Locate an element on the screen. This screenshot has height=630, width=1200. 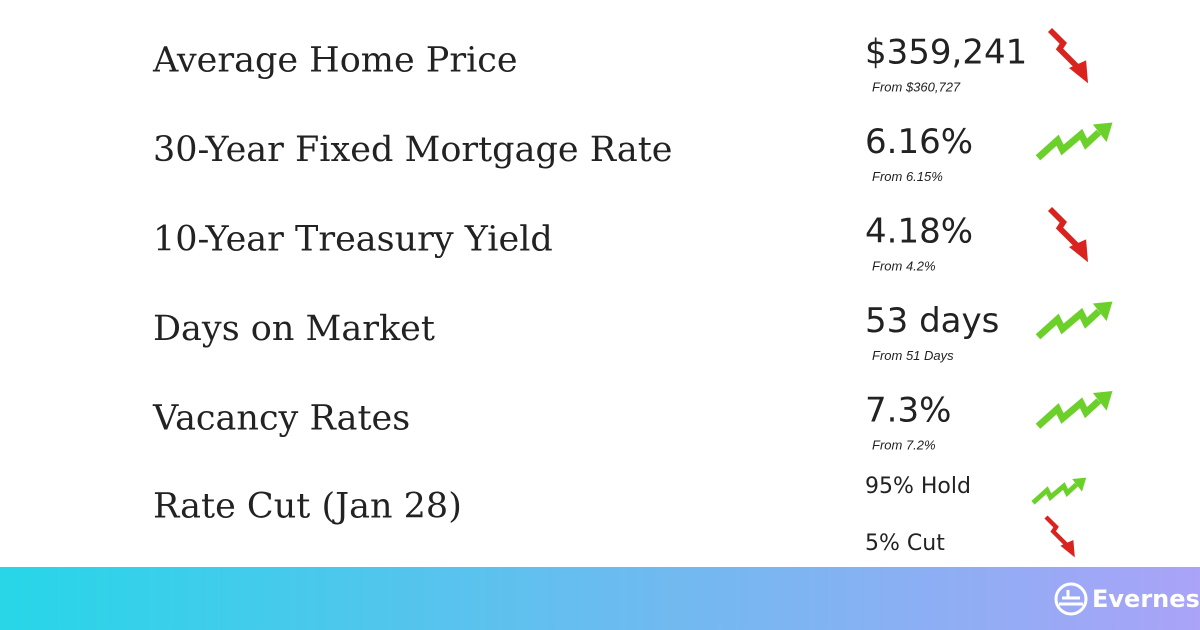
rate-cut-item: 5% Cut is located at coordinates (905, 543).